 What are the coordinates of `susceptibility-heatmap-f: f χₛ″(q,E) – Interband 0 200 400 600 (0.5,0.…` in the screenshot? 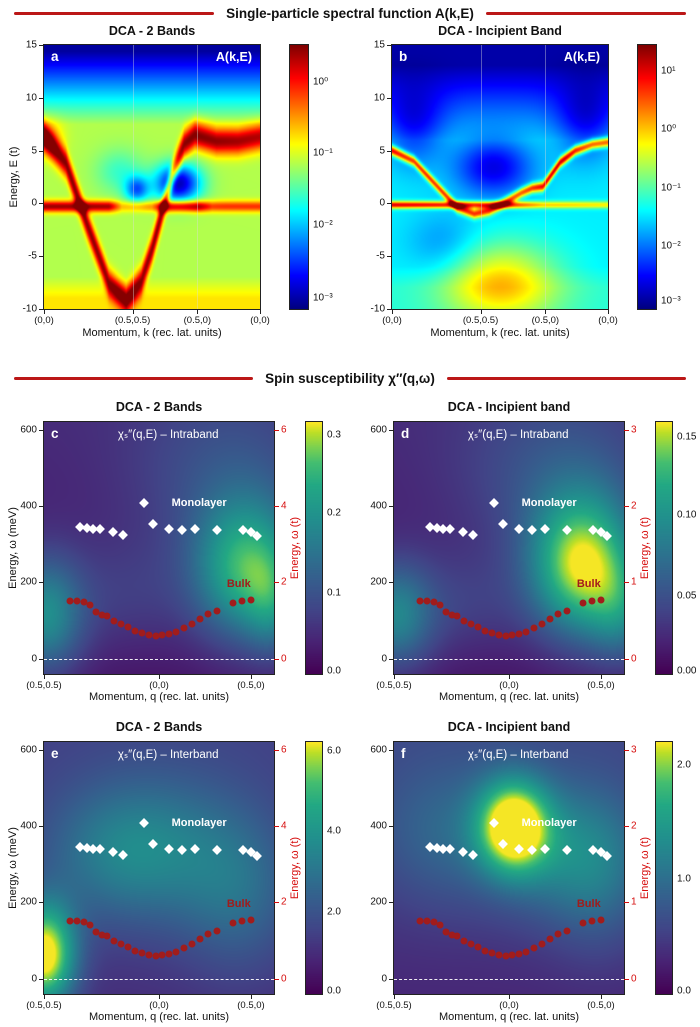 It's located at (503, 876).